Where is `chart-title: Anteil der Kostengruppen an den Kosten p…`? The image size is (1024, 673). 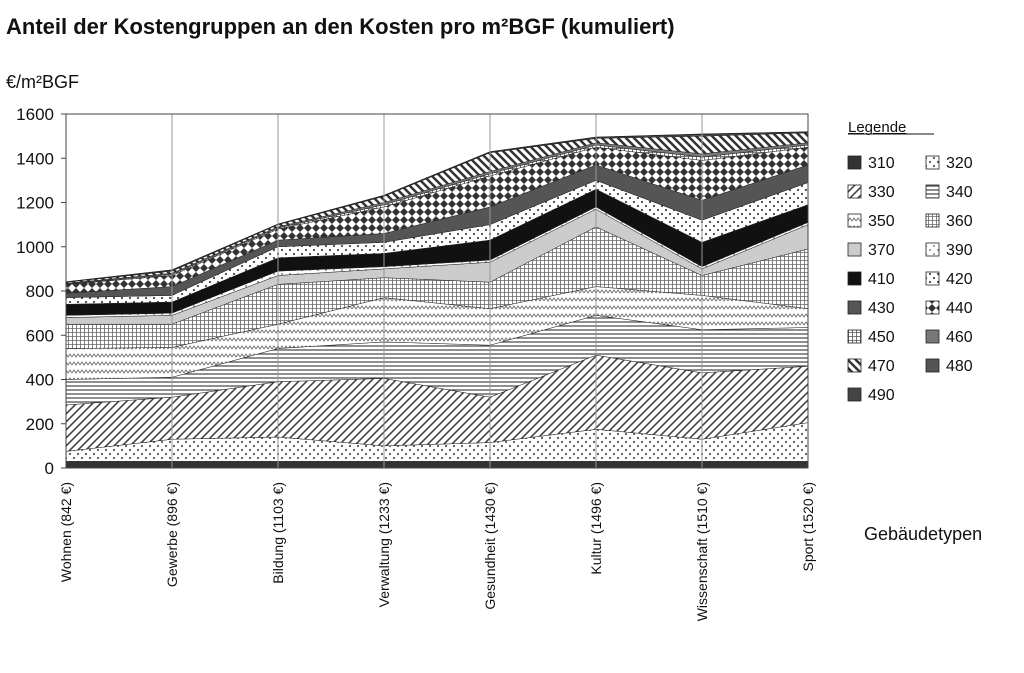 chart-title: Anteil der Kostengruppen an den Kosten p… is located at coordinates (340, 26).